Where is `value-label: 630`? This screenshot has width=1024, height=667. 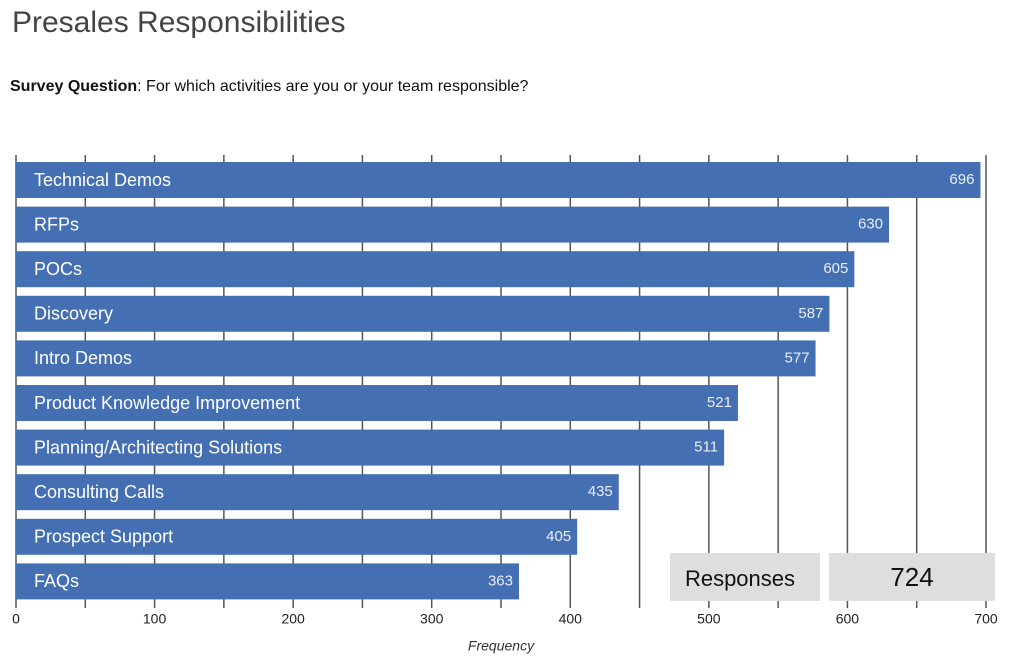 value-label: 630 is located at coordinates (870, 224).